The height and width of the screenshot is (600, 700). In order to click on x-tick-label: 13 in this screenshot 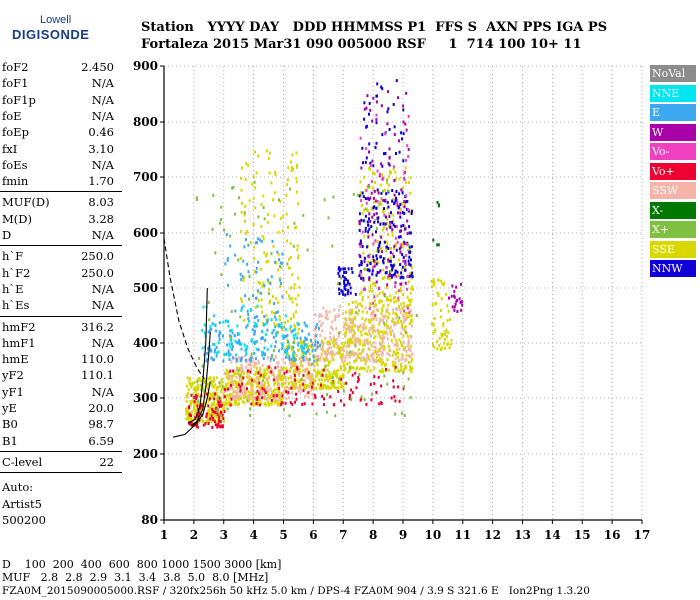, I will do `click(522, 535)`.